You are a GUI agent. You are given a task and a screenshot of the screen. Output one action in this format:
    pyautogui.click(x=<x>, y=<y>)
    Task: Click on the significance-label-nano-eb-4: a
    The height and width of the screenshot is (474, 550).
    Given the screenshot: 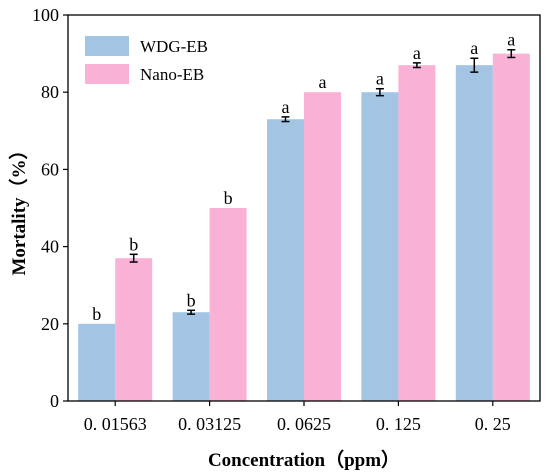 What is the action you would take?
    pyautogui.click(x=417, y=53)
    